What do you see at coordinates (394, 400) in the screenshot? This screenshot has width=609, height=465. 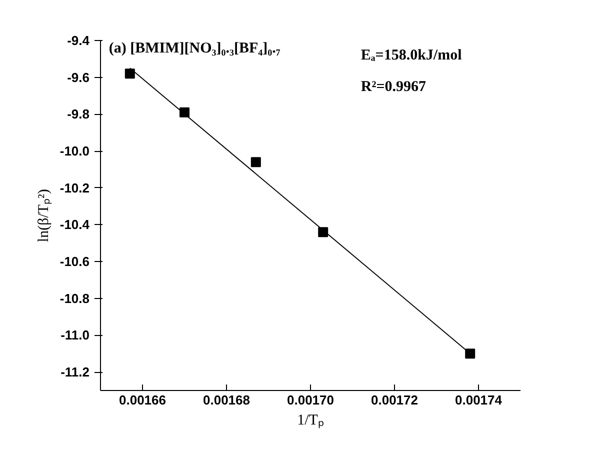 I see `x-tick-label: 0.00172` at bounding box center [394, 400].